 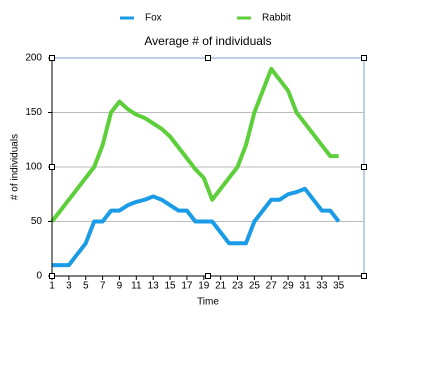 What do you see at coordinates (221, 286) in the screenshot?
I see `x-tick-label: 21` at bounding box center [221, 286].